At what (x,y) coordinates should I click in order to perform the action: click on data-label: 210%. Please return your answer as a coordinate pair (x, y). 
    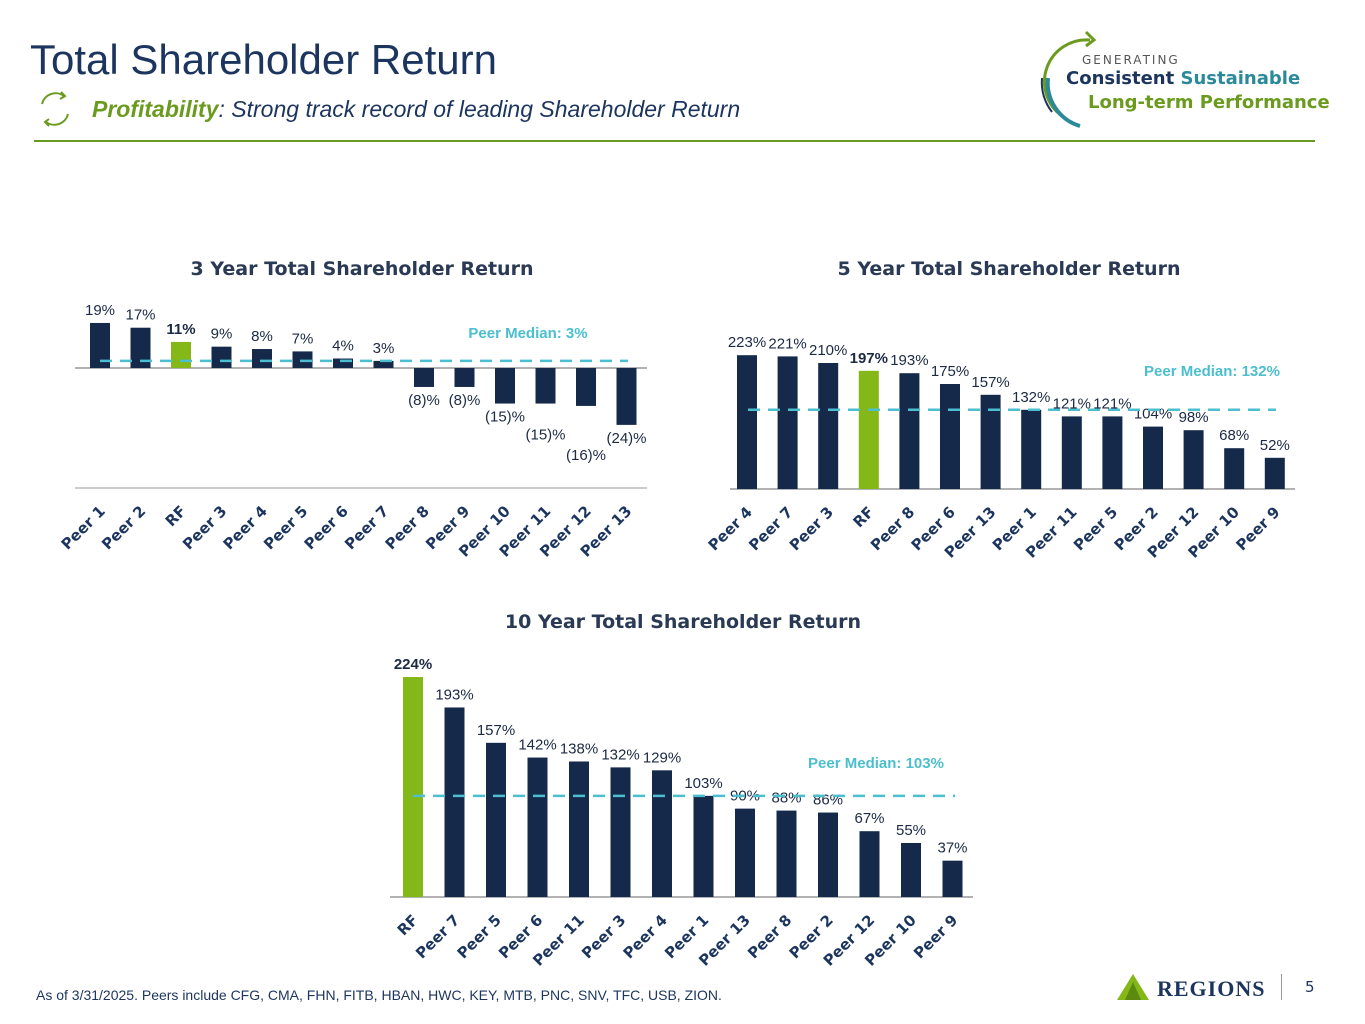
    Looking at the image, I should click on (828, 350).